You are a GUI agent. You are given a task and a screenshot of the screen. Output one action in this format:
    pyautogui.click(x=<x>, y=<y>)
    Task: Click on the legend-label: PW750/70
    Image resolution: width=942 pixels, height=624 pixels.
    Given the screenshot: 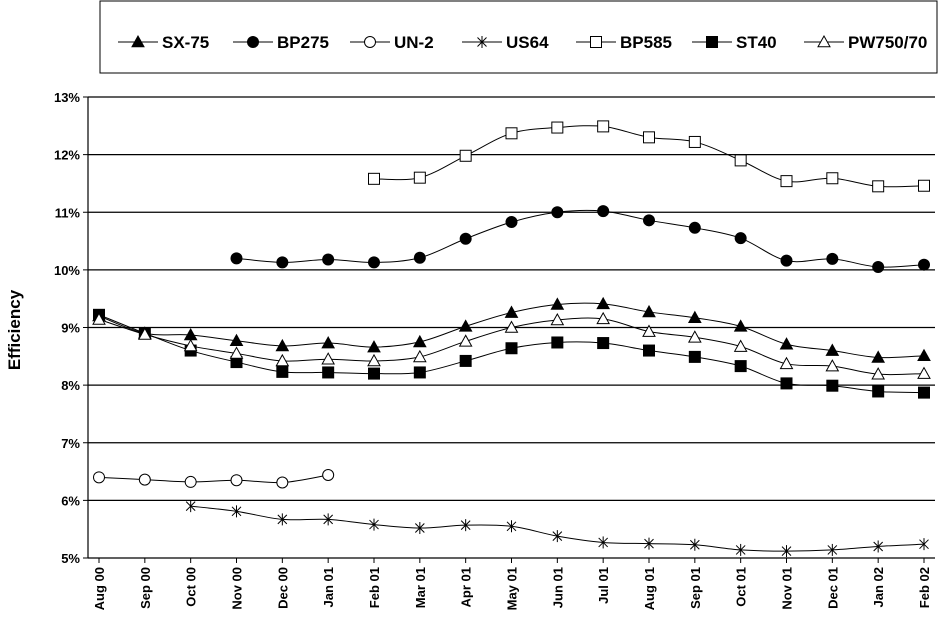 What is the action you would take?
    pyautogui.click(x=887, y=42)
    